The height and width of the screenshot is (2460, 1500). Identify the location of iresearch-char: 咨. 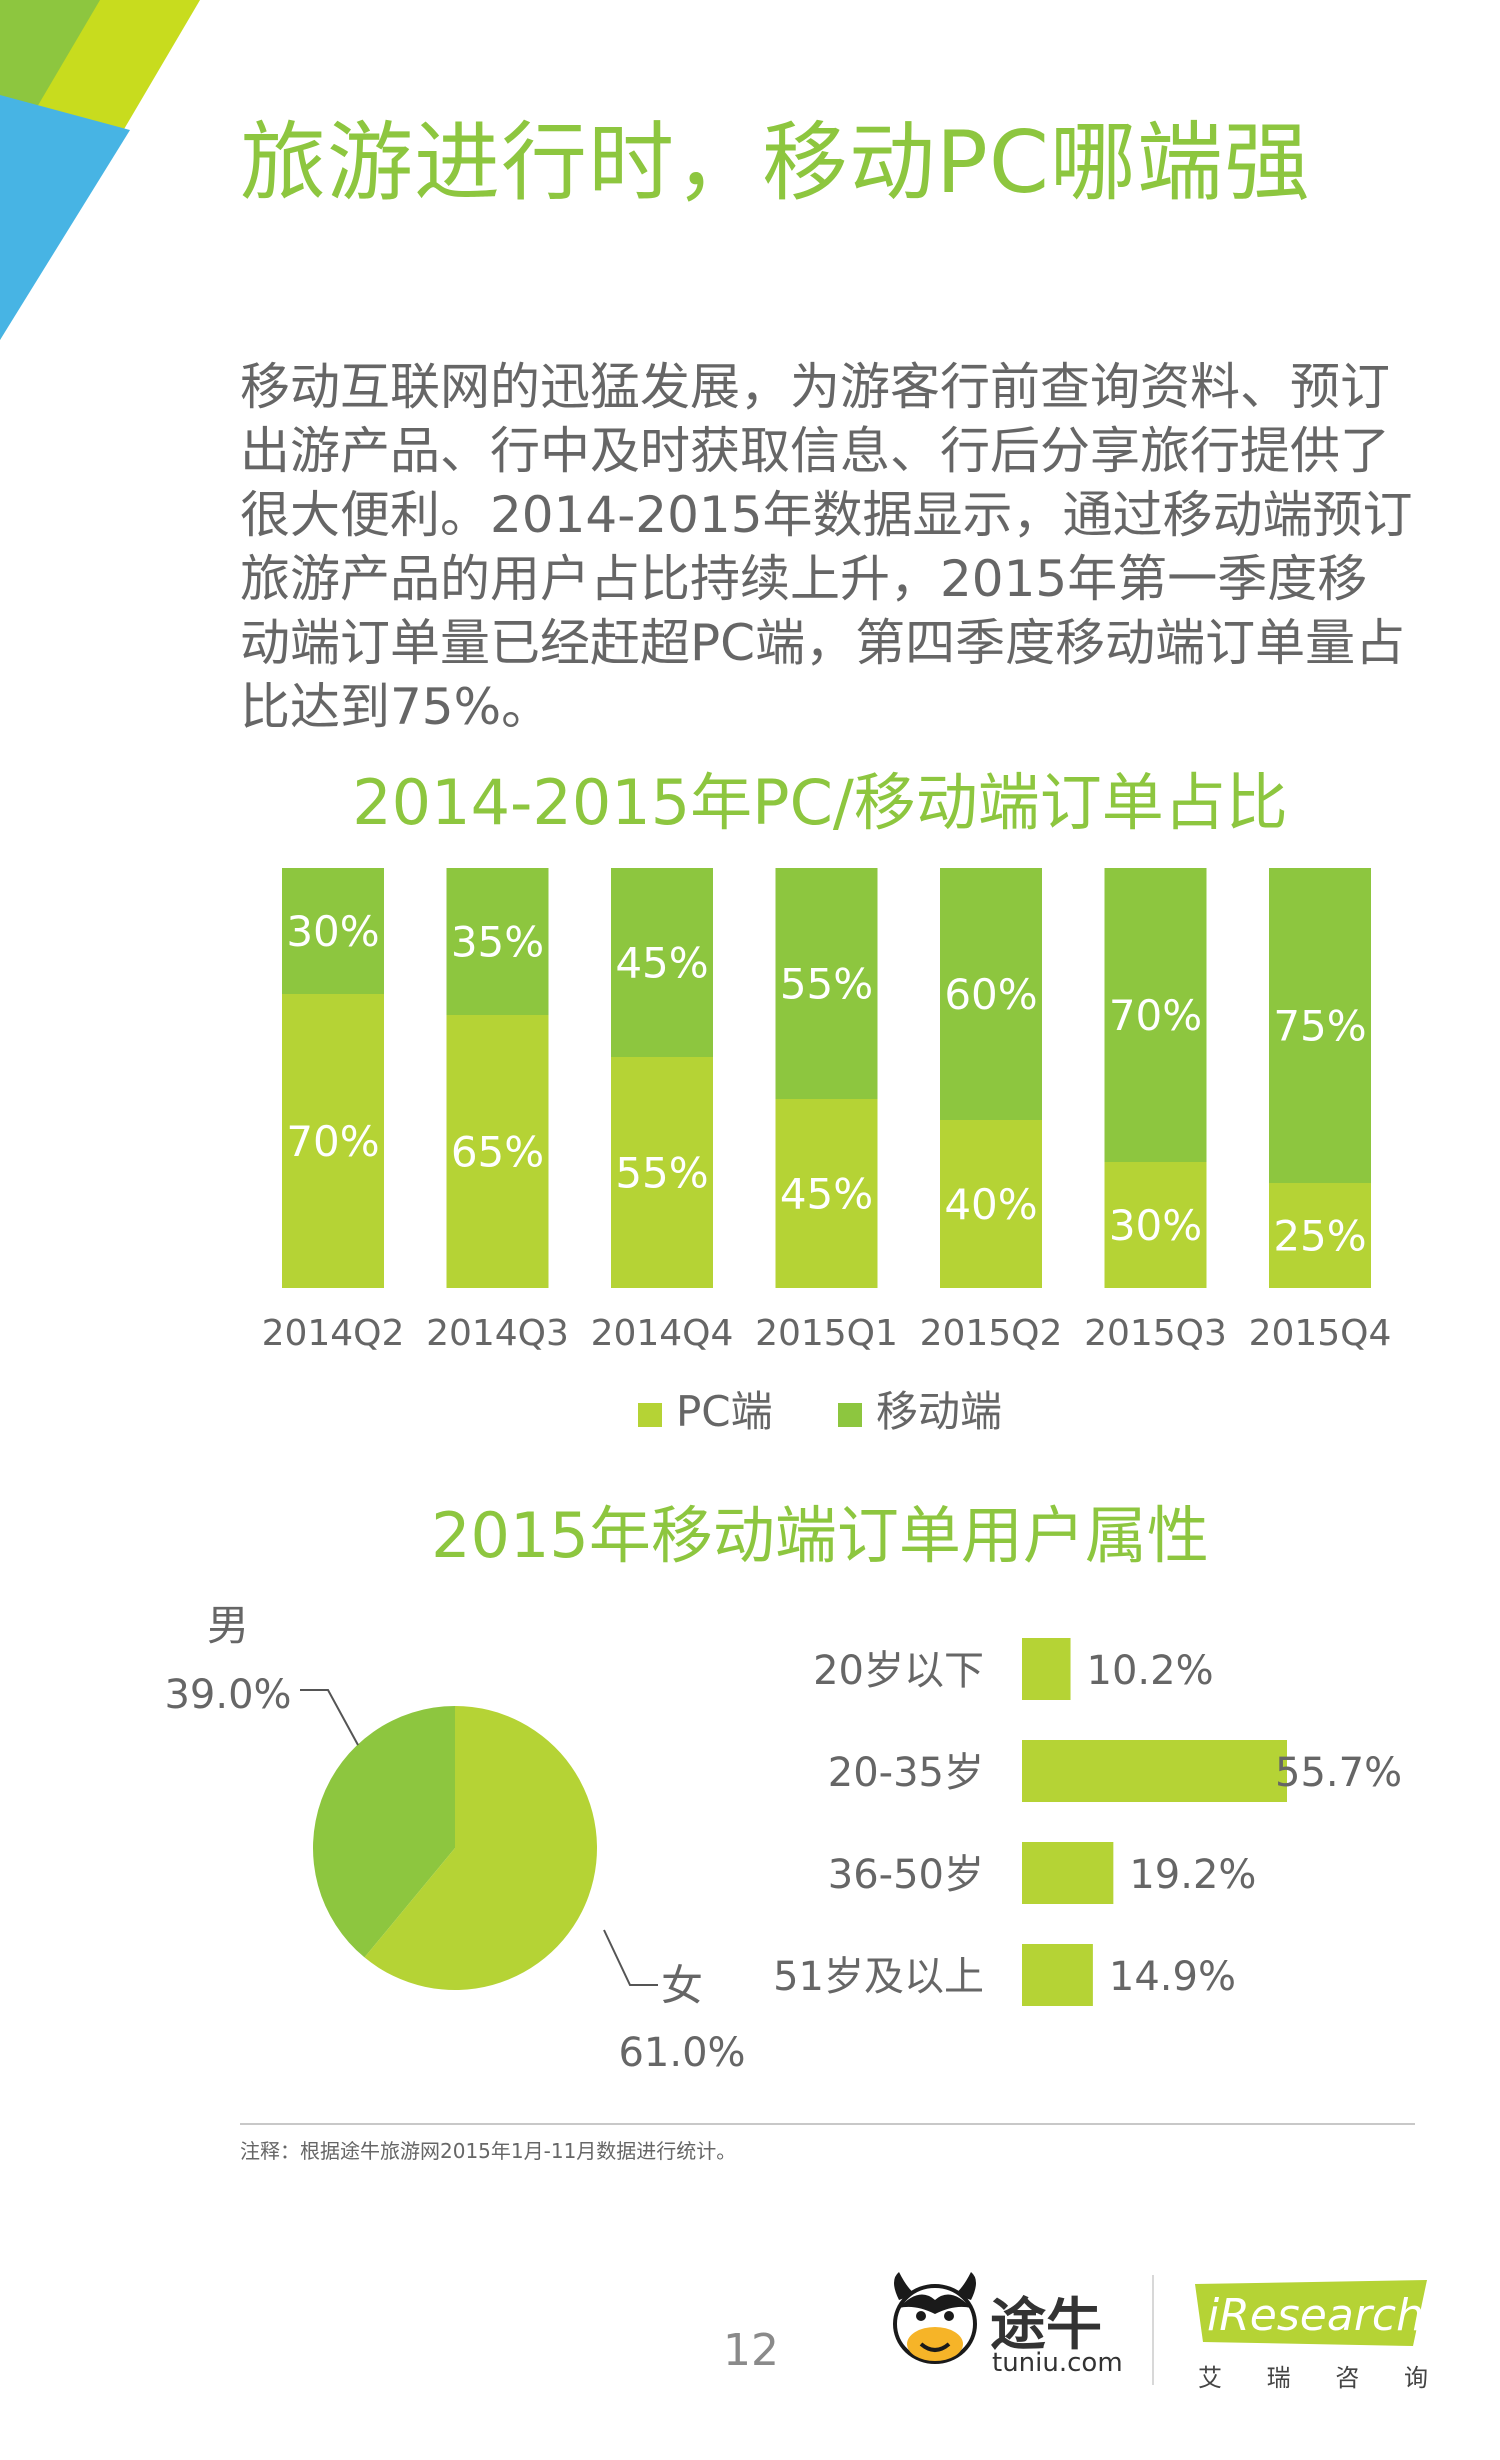
(1347, 2378).